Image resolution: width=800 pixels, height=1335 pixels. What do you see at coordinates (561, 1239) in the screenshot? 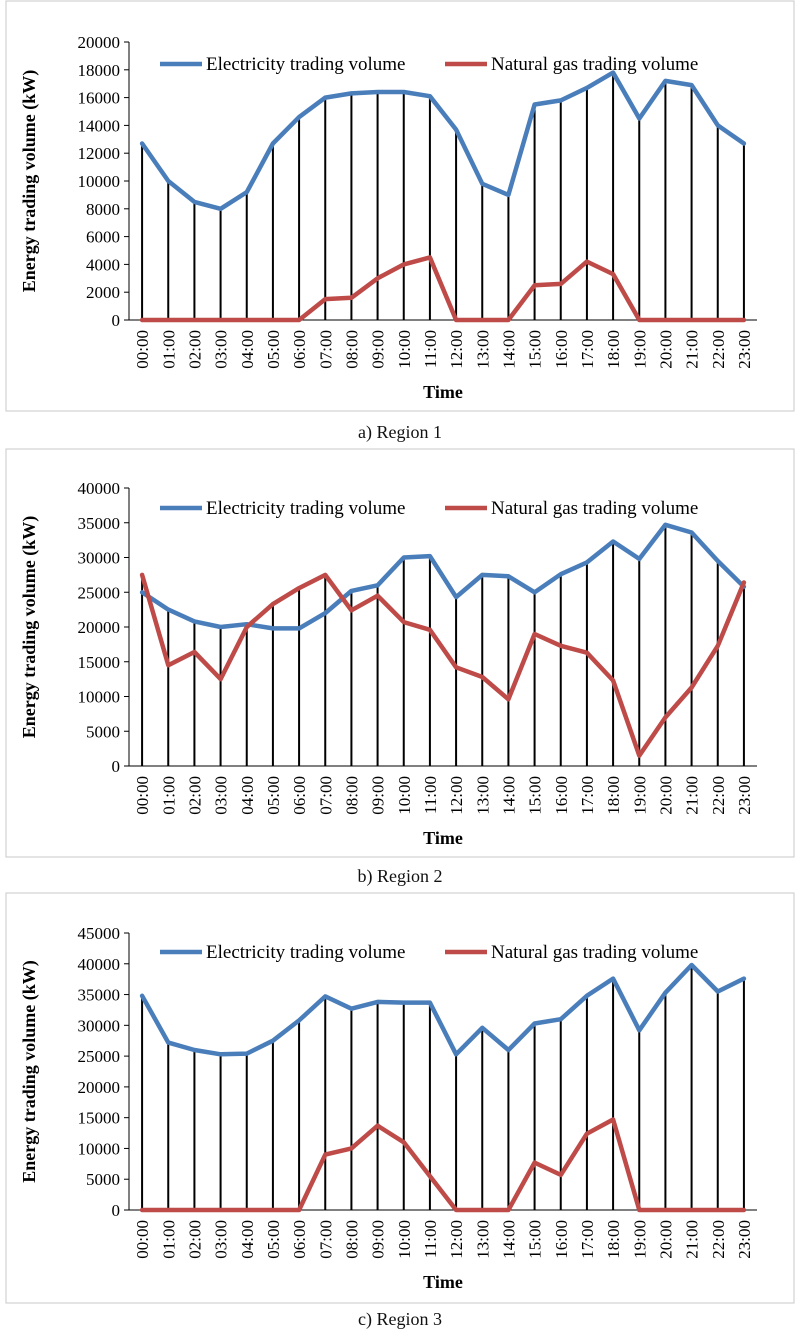
I see `x-tick-label: 16:00` at bounding box center [561, 1239].